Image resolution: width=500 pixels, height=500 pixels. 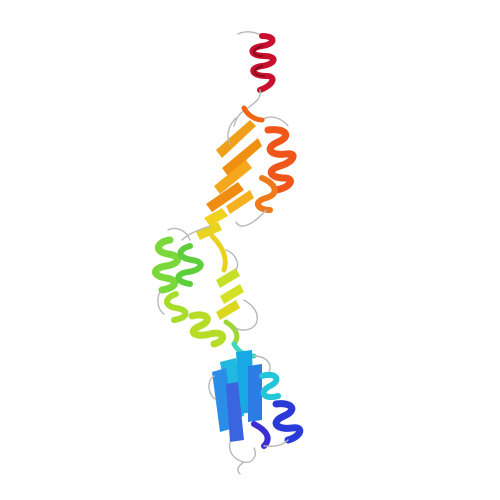 I want to click on middle-domain, so click(x=205, y=278).